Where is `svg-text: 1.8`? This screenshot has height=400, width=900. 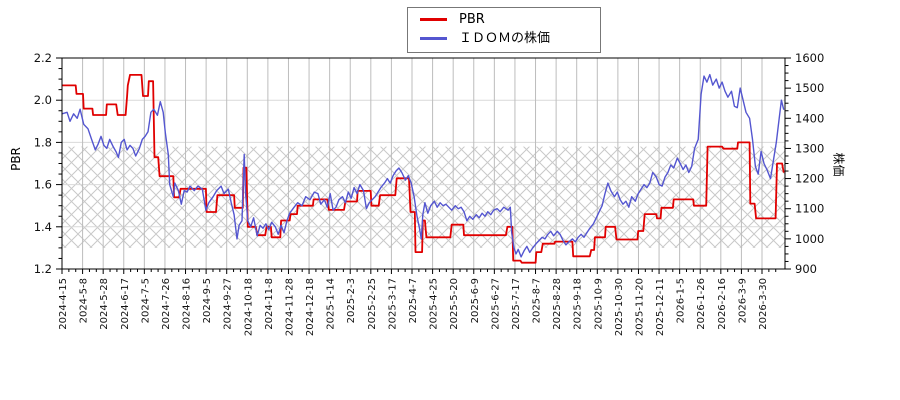 svg-text: 1.8 is located at coordinates (43, 142).